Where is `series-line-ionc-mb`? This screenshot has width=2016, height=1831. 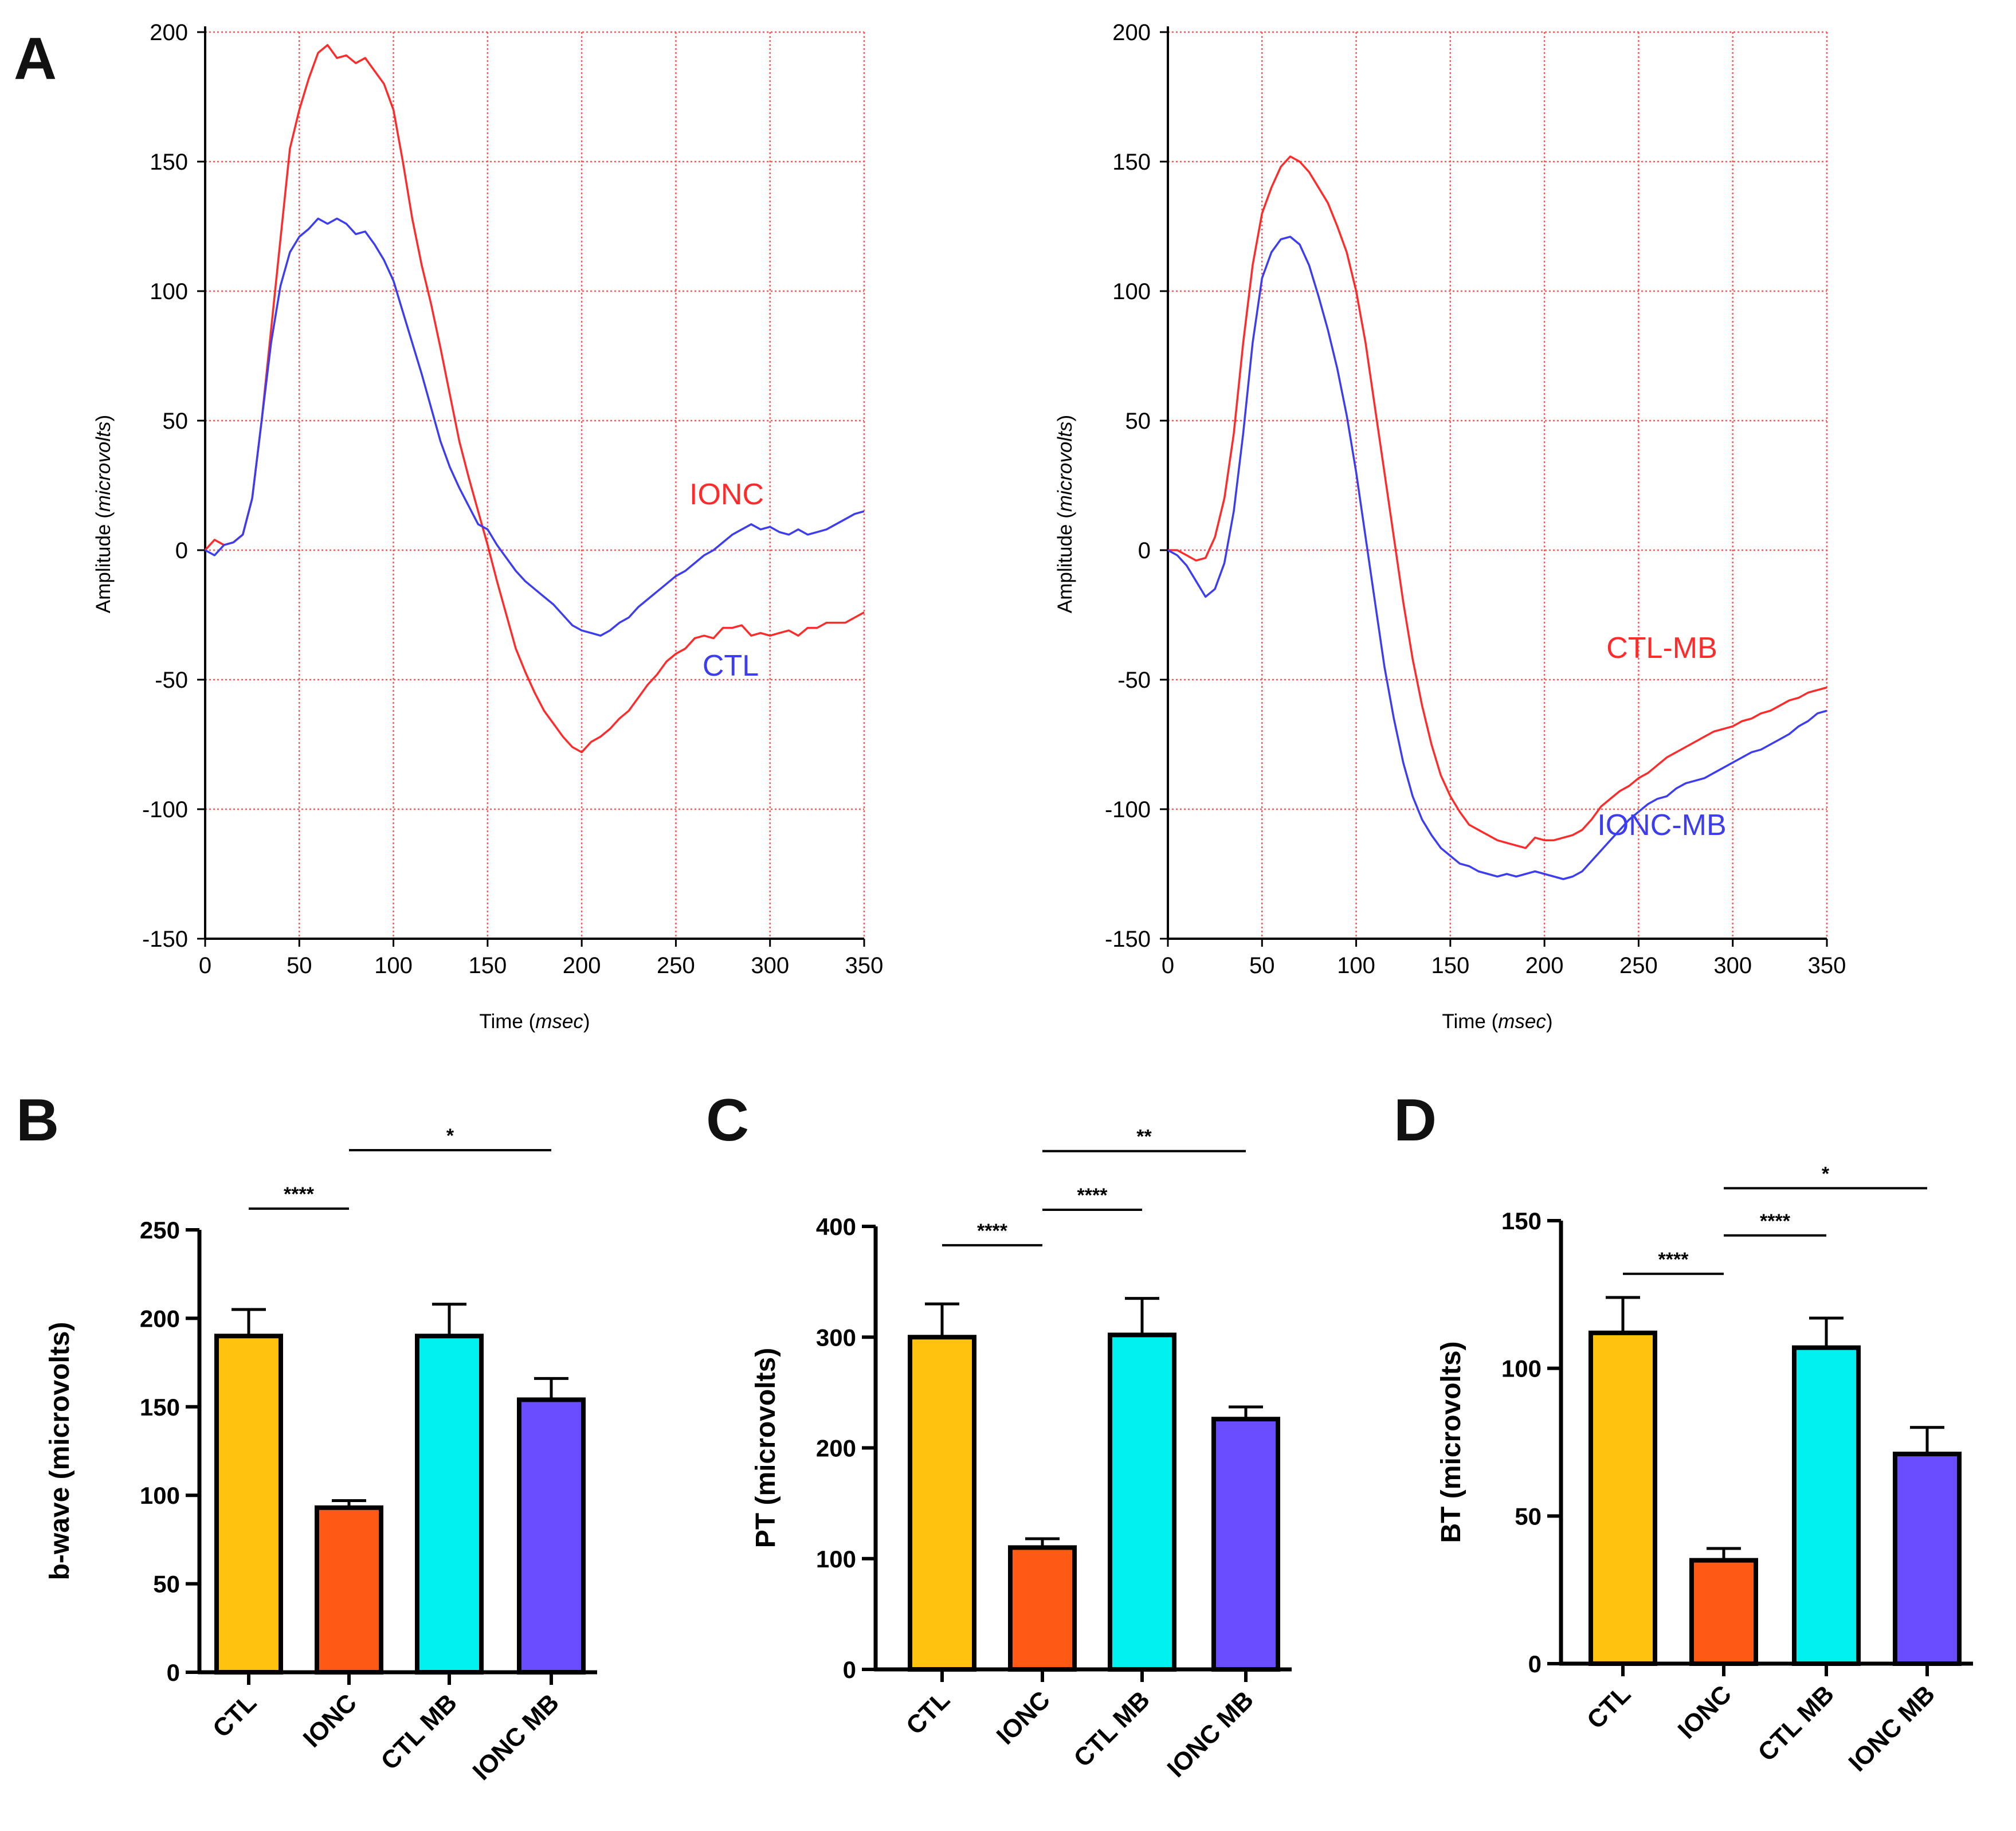 series-line-ionc-mb is located at coordinates (1497, 558).